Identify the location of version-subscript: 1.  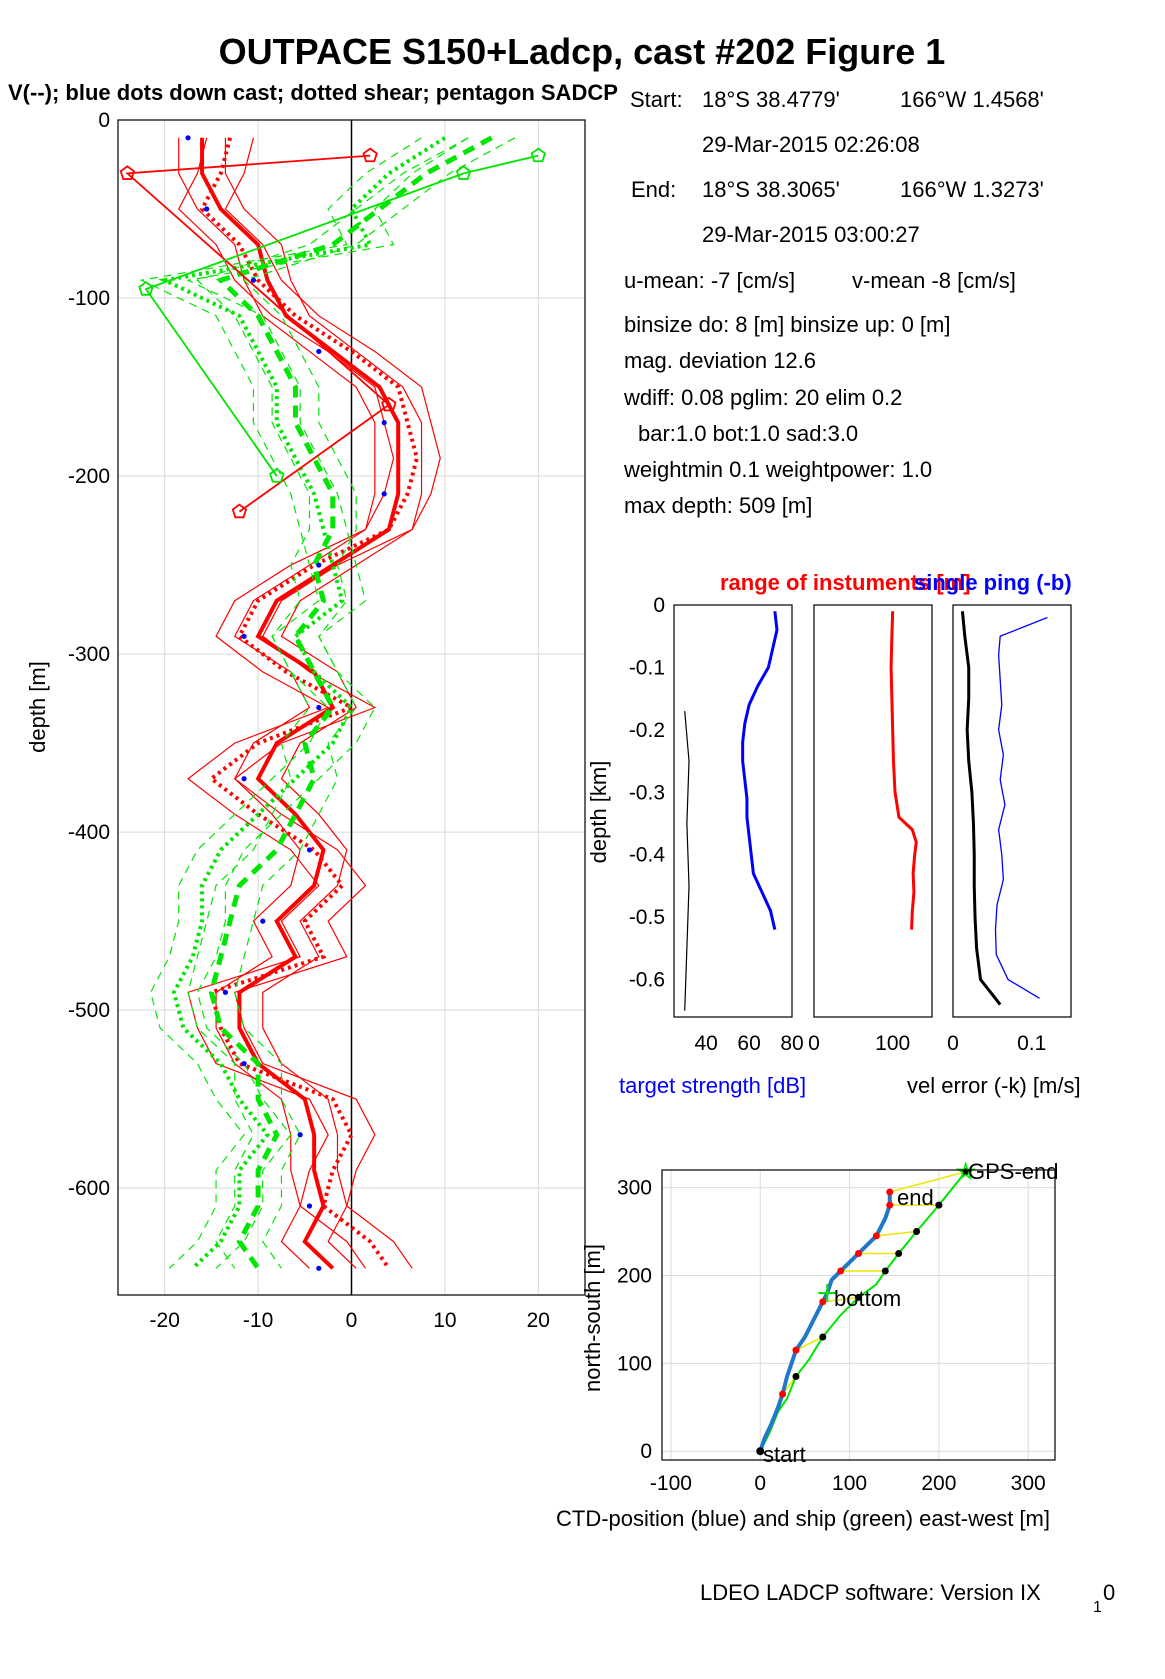
(1097, 1607).